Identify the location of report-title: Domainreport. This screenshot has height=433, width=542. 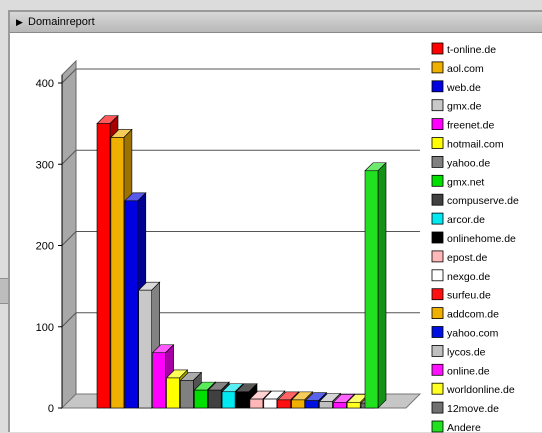
(61, 22).